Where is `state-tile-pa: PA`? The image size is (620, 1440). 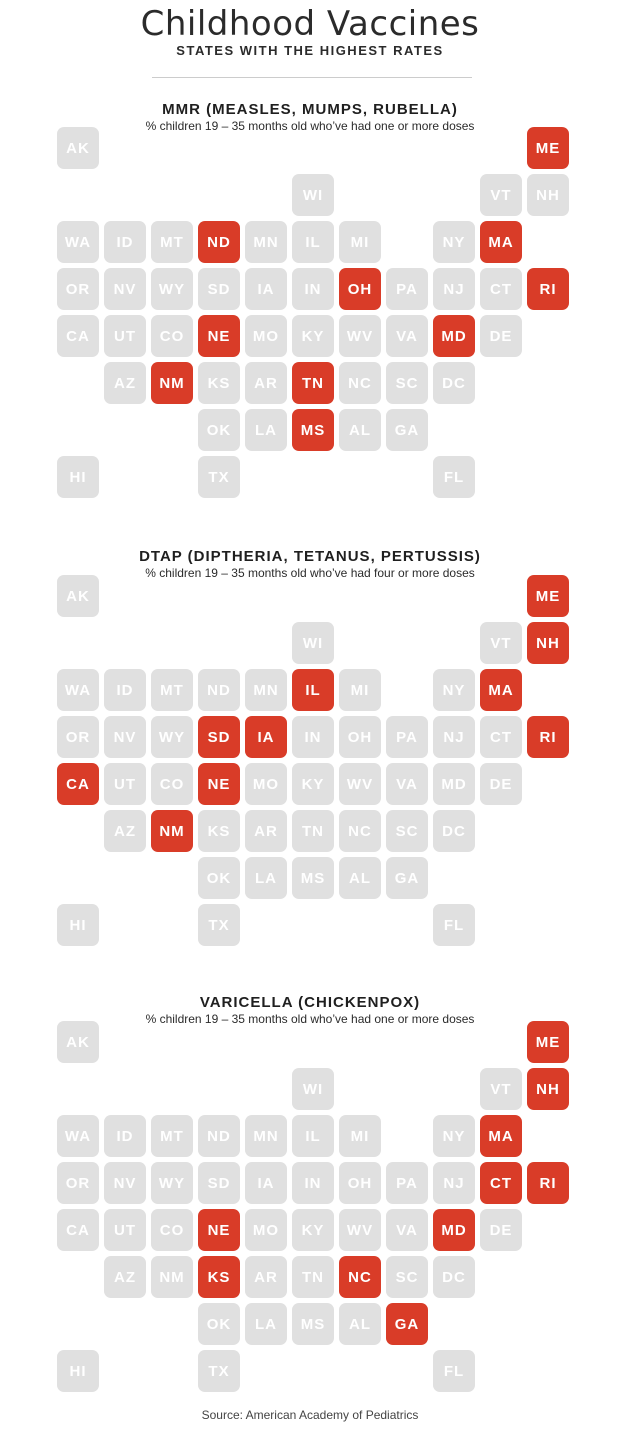
state-tile-pa: PA is located at coordinates (407, 1183).